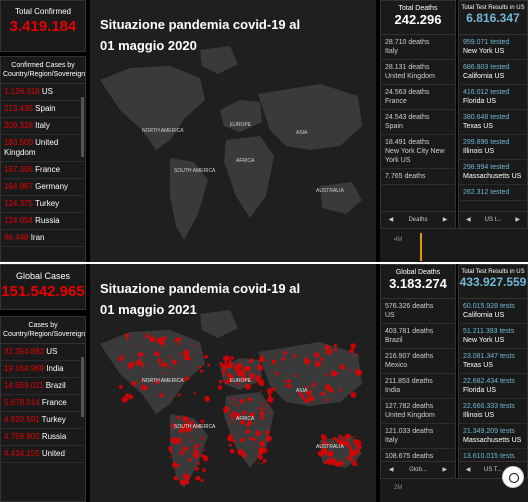 Image resolution: width=528 pixels, height=502 pixels. I want to click on stat-place: Texas US, so click(478, 365).